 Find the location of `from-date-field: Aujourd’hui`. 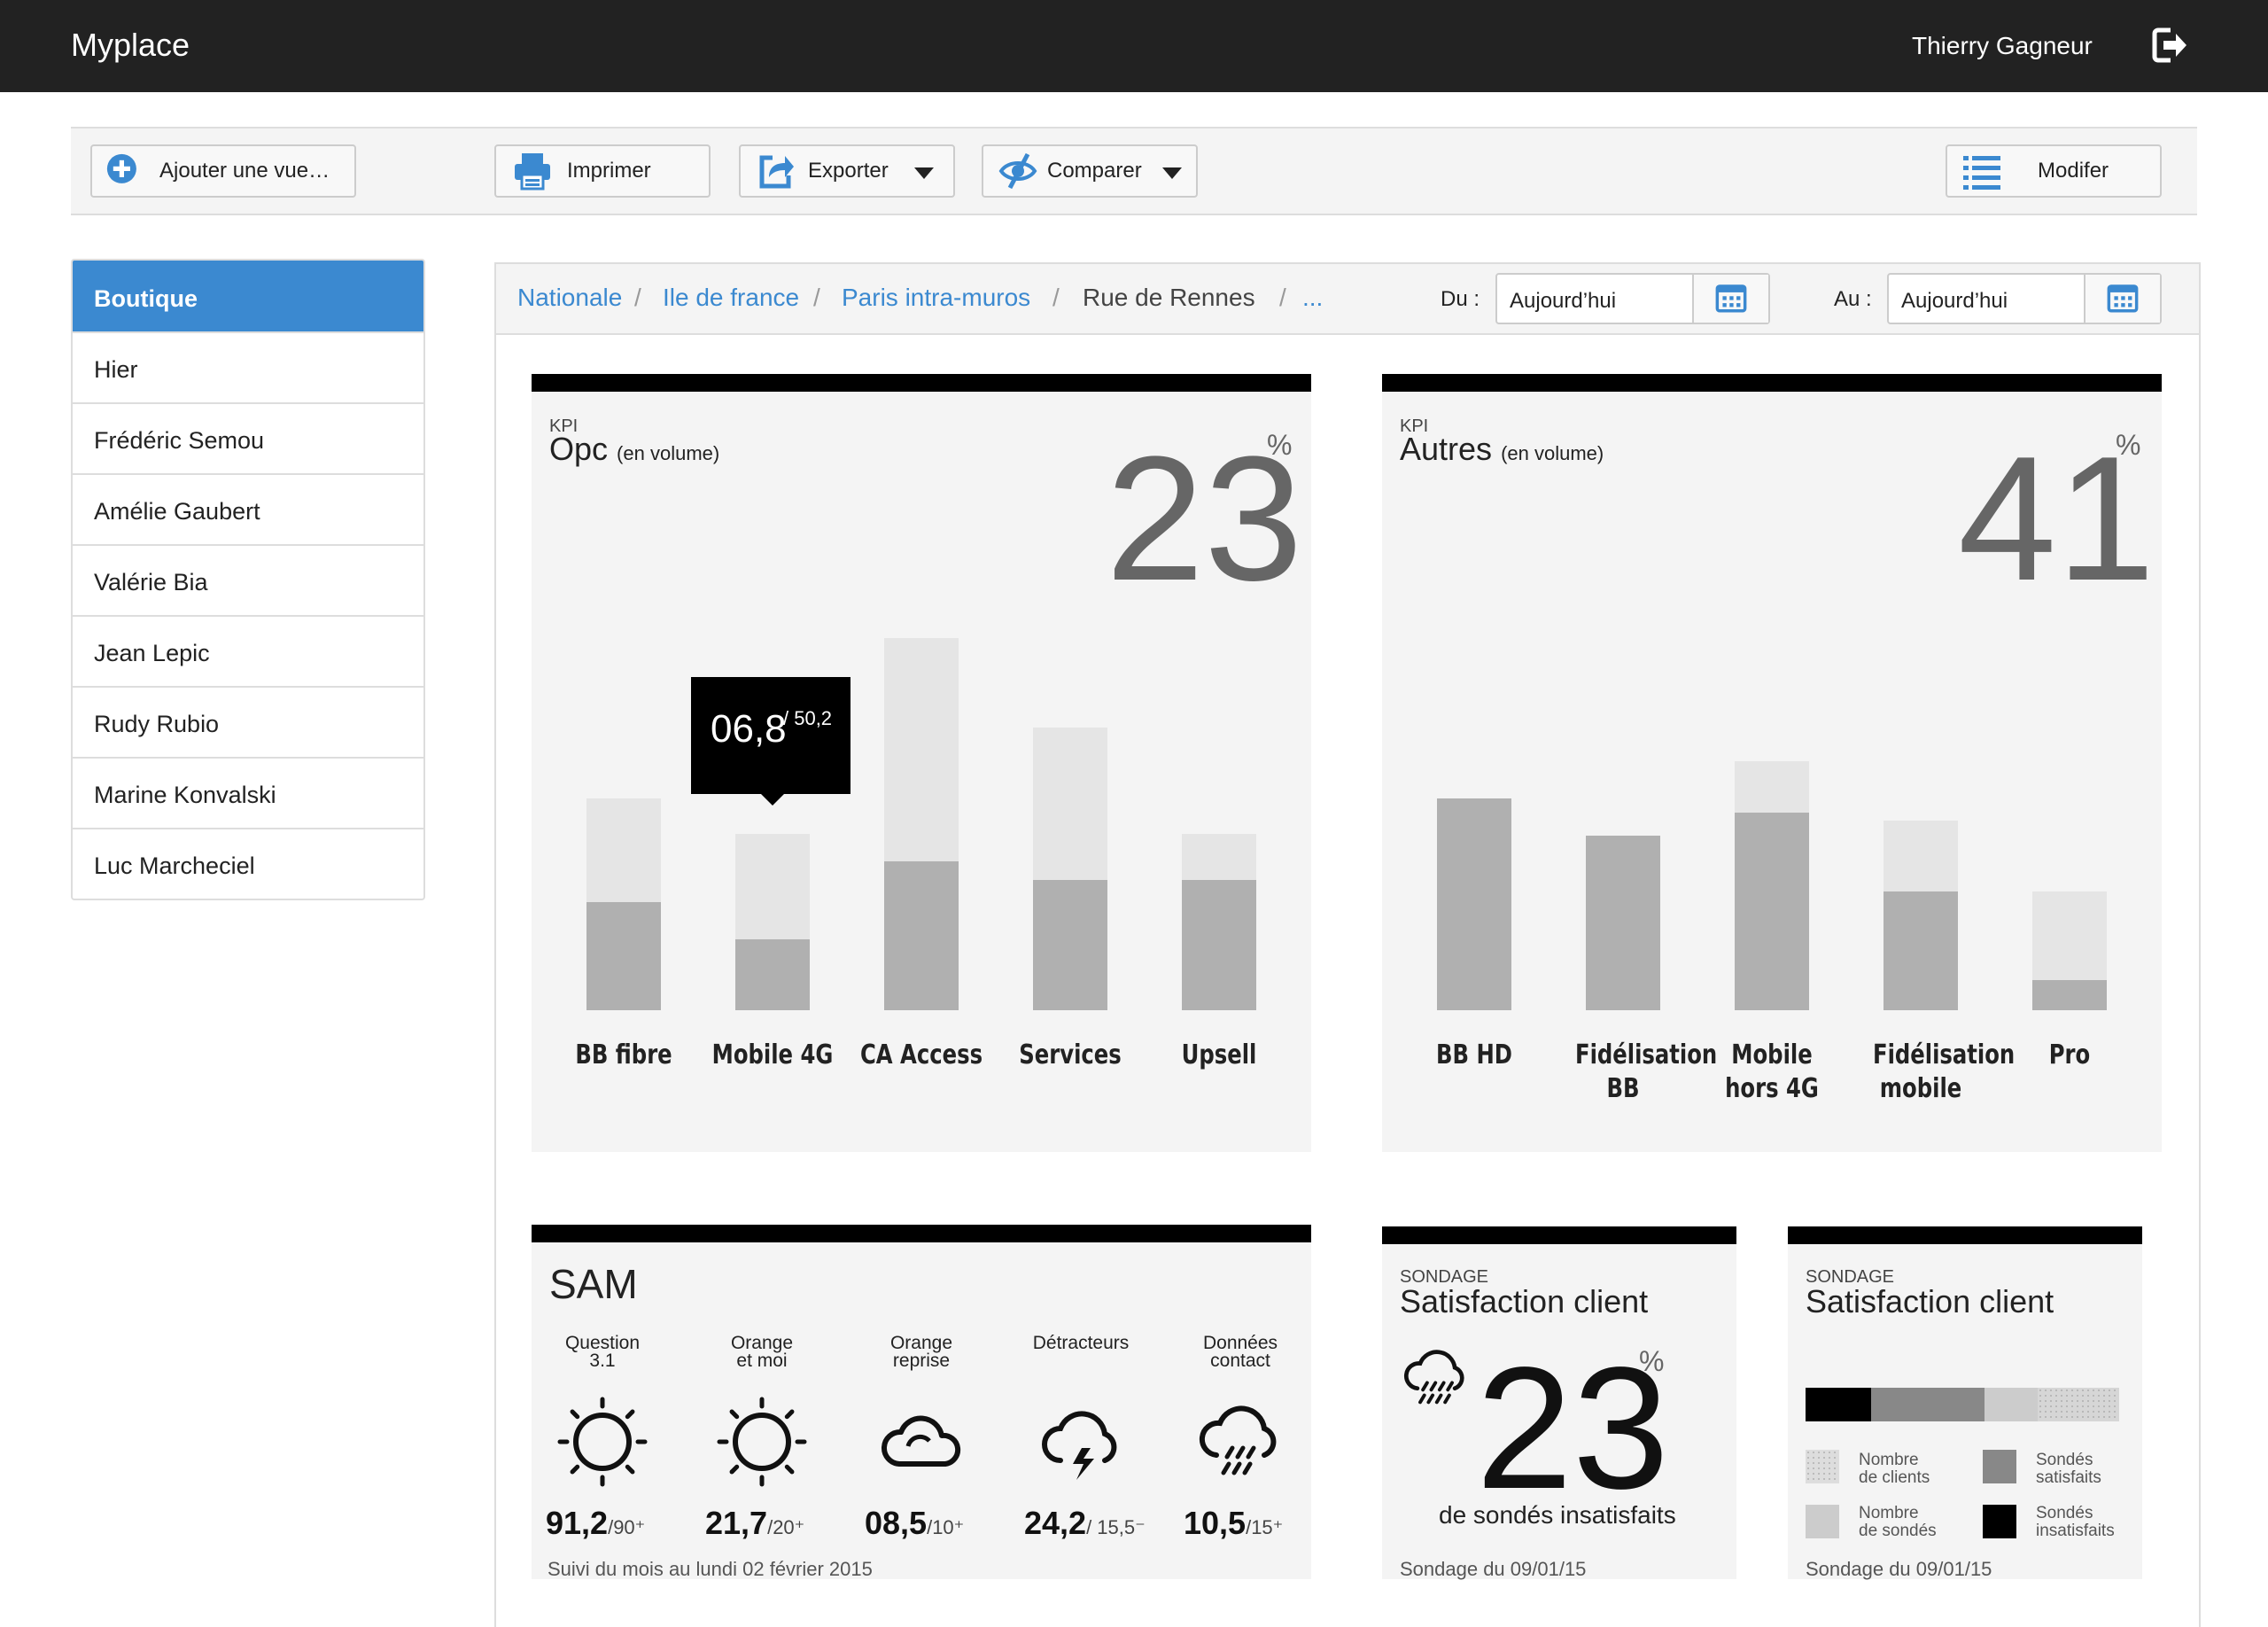

from-date-field: Aujourd’hui is located at coordinates (1632, 298).